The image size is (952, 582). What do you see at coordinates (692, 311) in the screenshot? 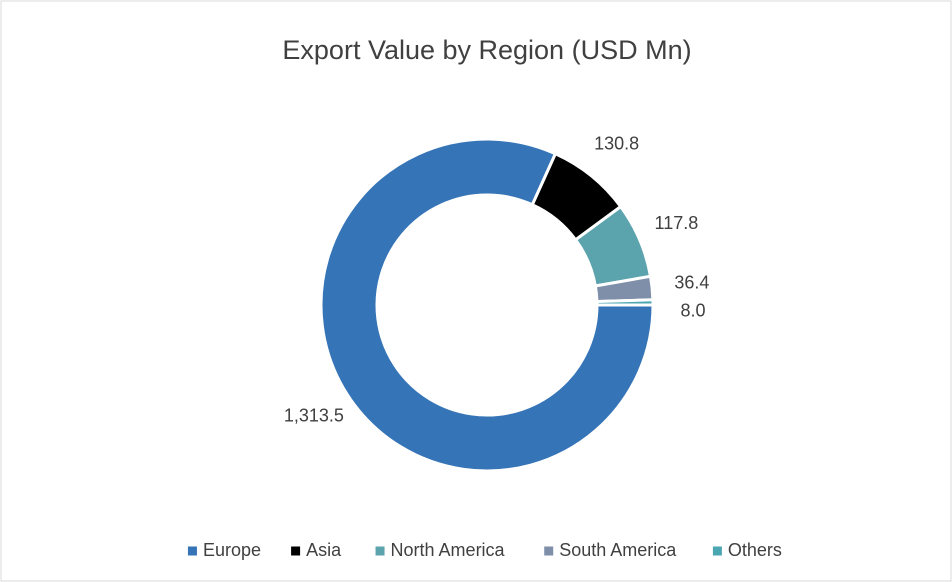
I see `data-label: 8.0` at bounding box center [692, 311].